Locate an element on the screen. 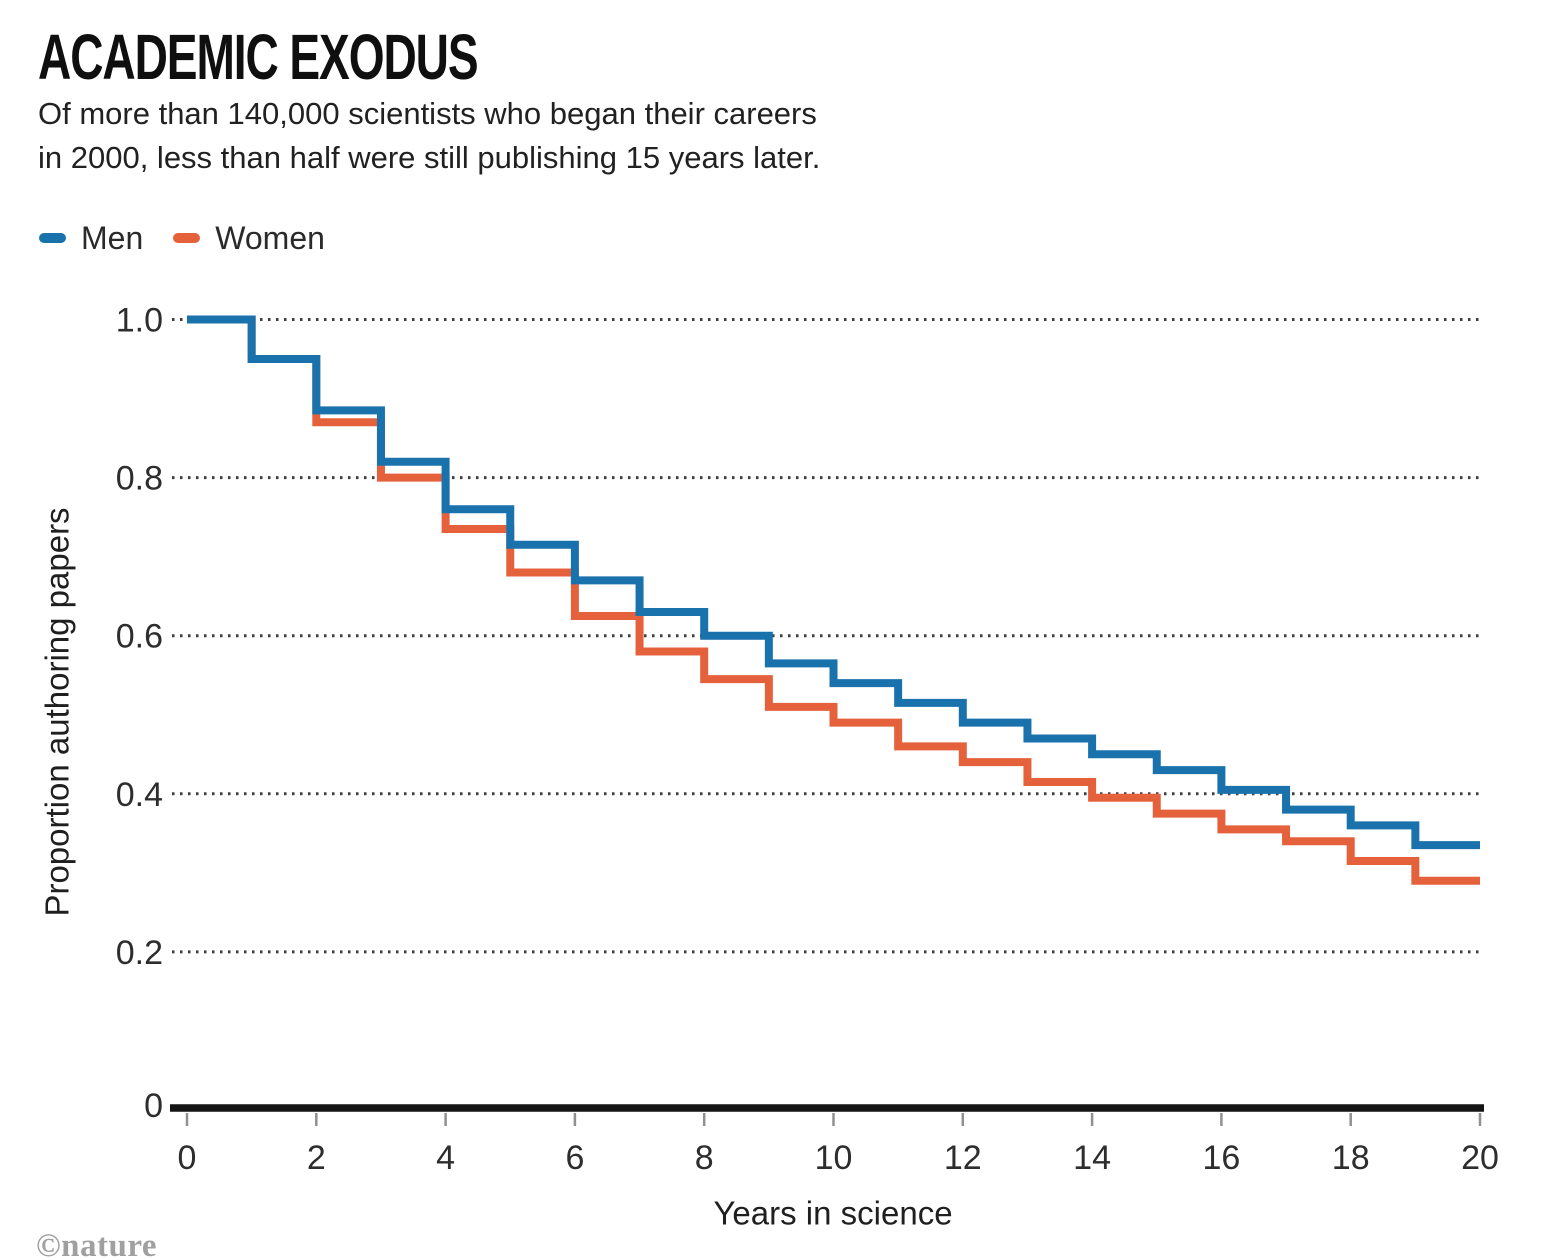  x-tick-label-8: 8 is located at coordinates (704, 1158).